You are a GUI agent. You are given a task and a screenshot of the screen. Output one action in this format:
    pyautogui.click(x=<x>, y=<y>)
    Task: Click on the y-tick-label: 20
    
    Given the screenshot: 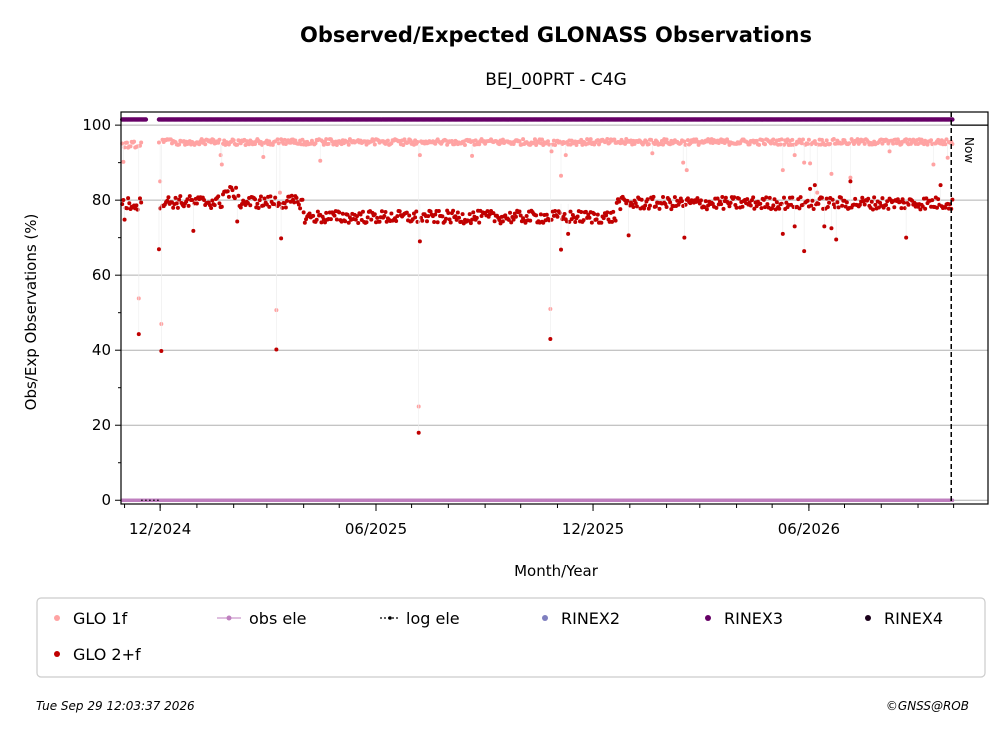 What is the action you would take?
    pyautogui.click(x=101, y=425)
    